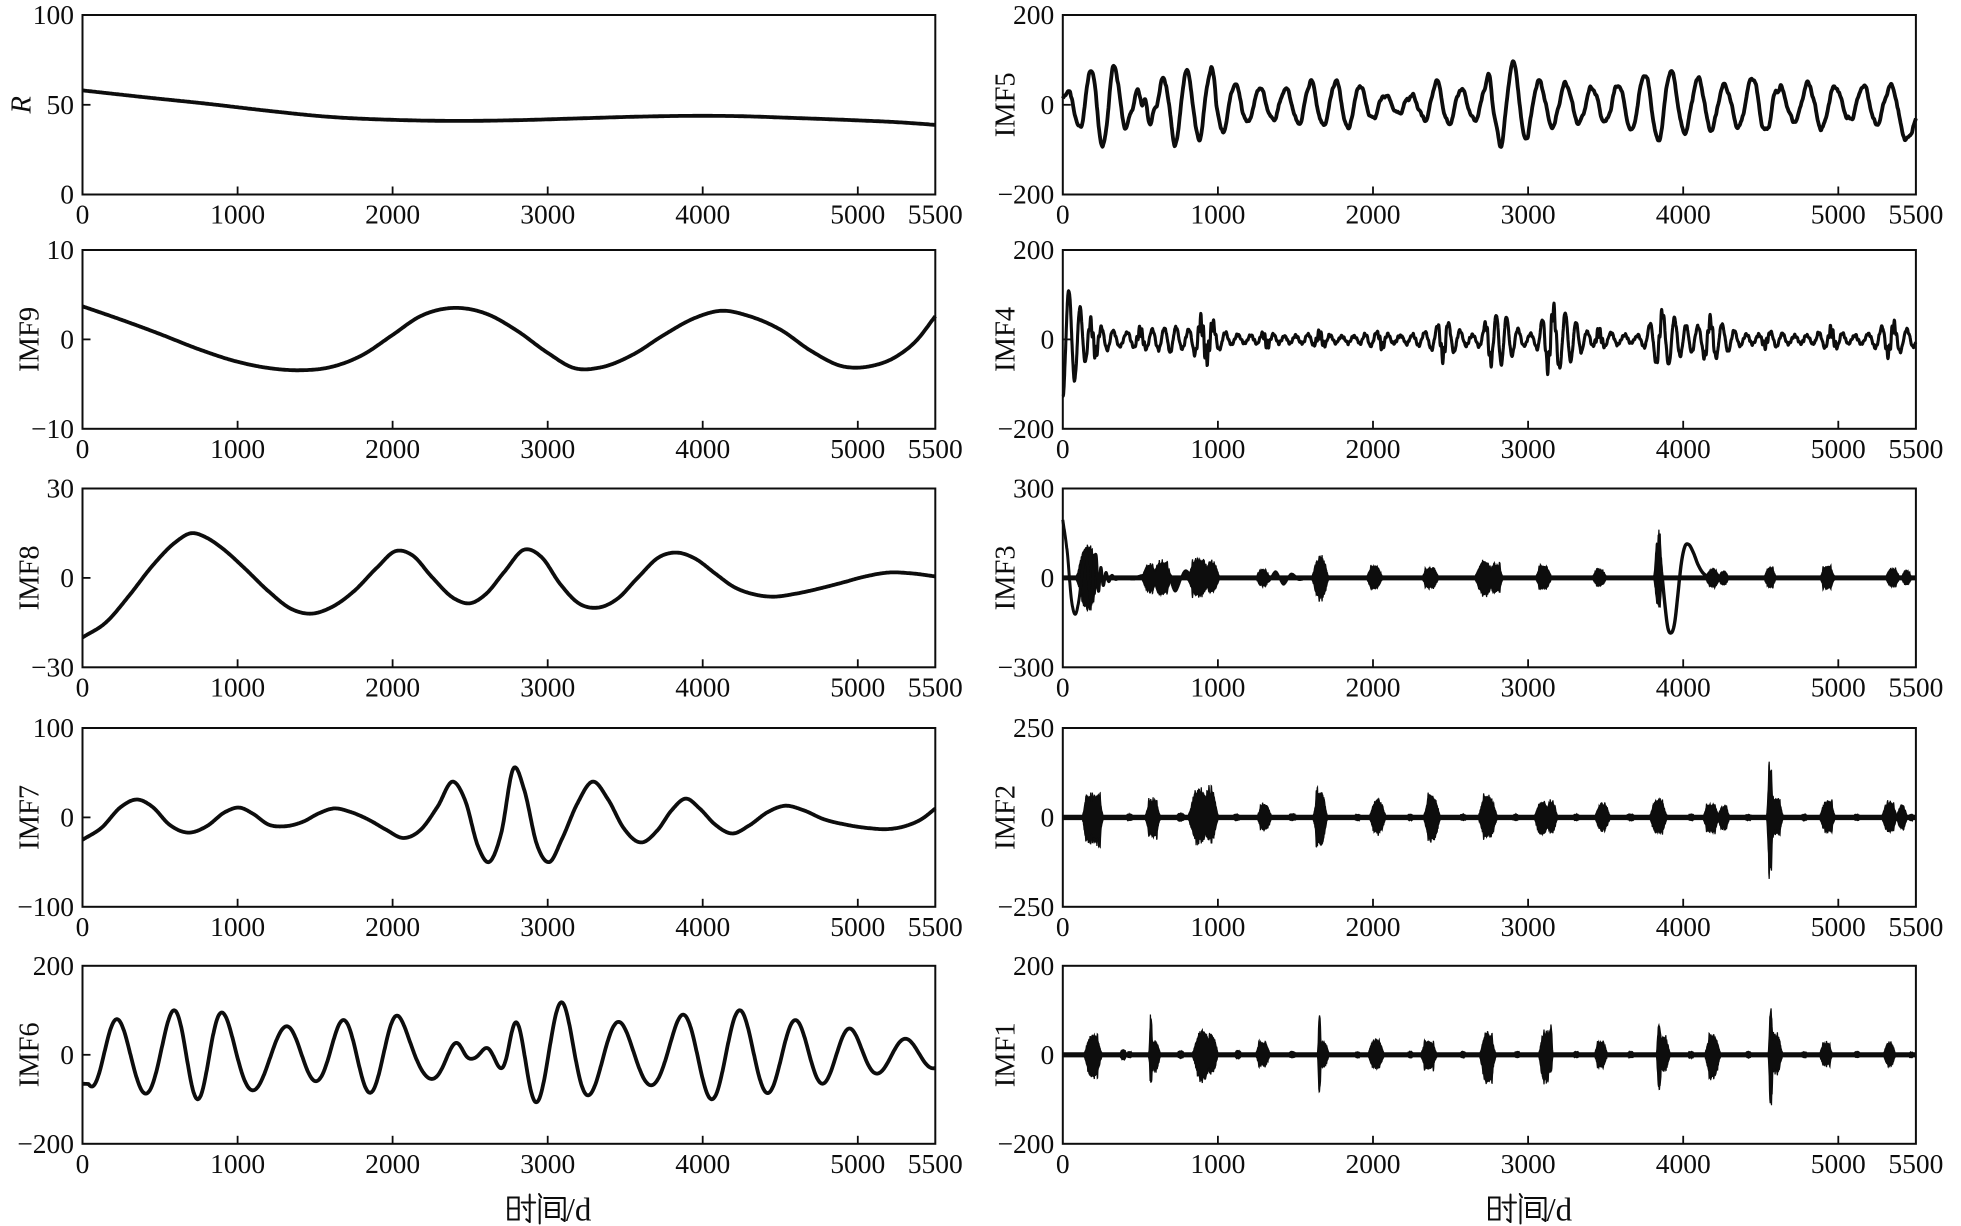 The height and width of the screenshot is (1226, 1961). I want to click on svg-text: IMF6, so click(30, 1054).